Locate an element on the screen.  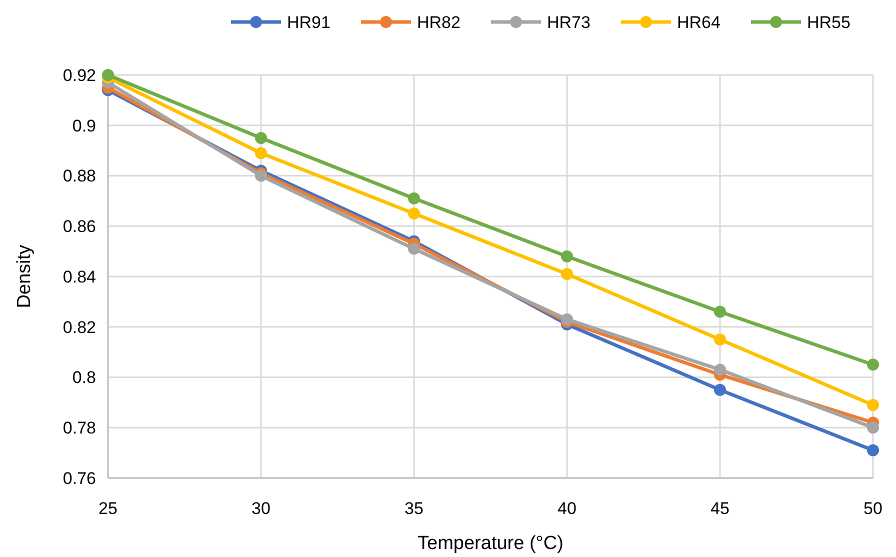
x-tick-label: 50 is located at coordinates (873, 508).